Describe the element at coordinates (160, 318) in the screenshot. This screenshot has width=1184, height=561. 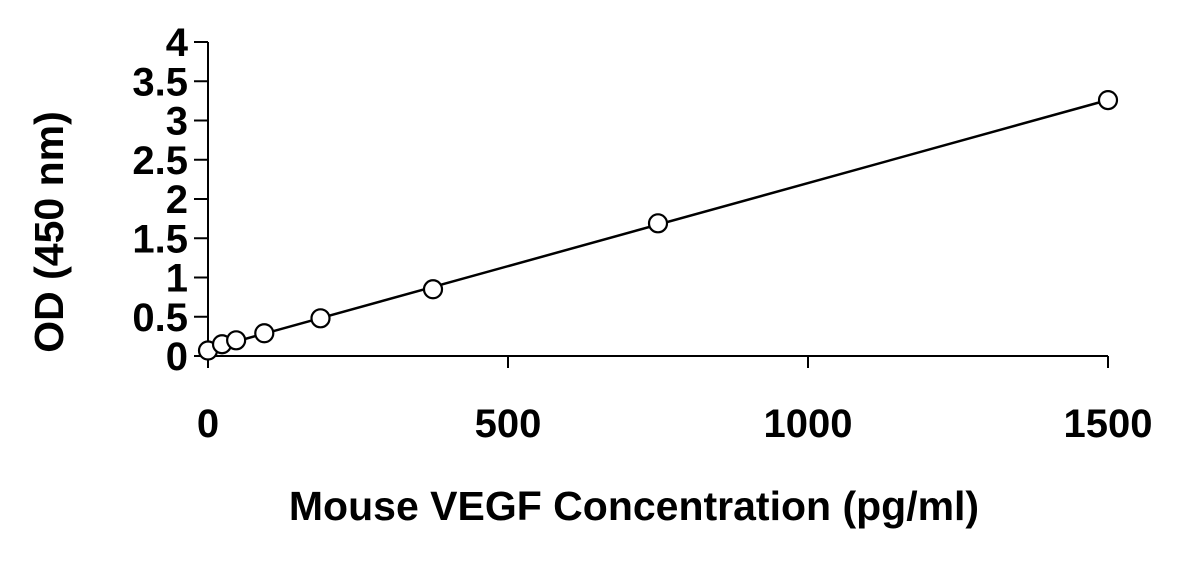
I see `y-tick-label: 0.5` at that location.